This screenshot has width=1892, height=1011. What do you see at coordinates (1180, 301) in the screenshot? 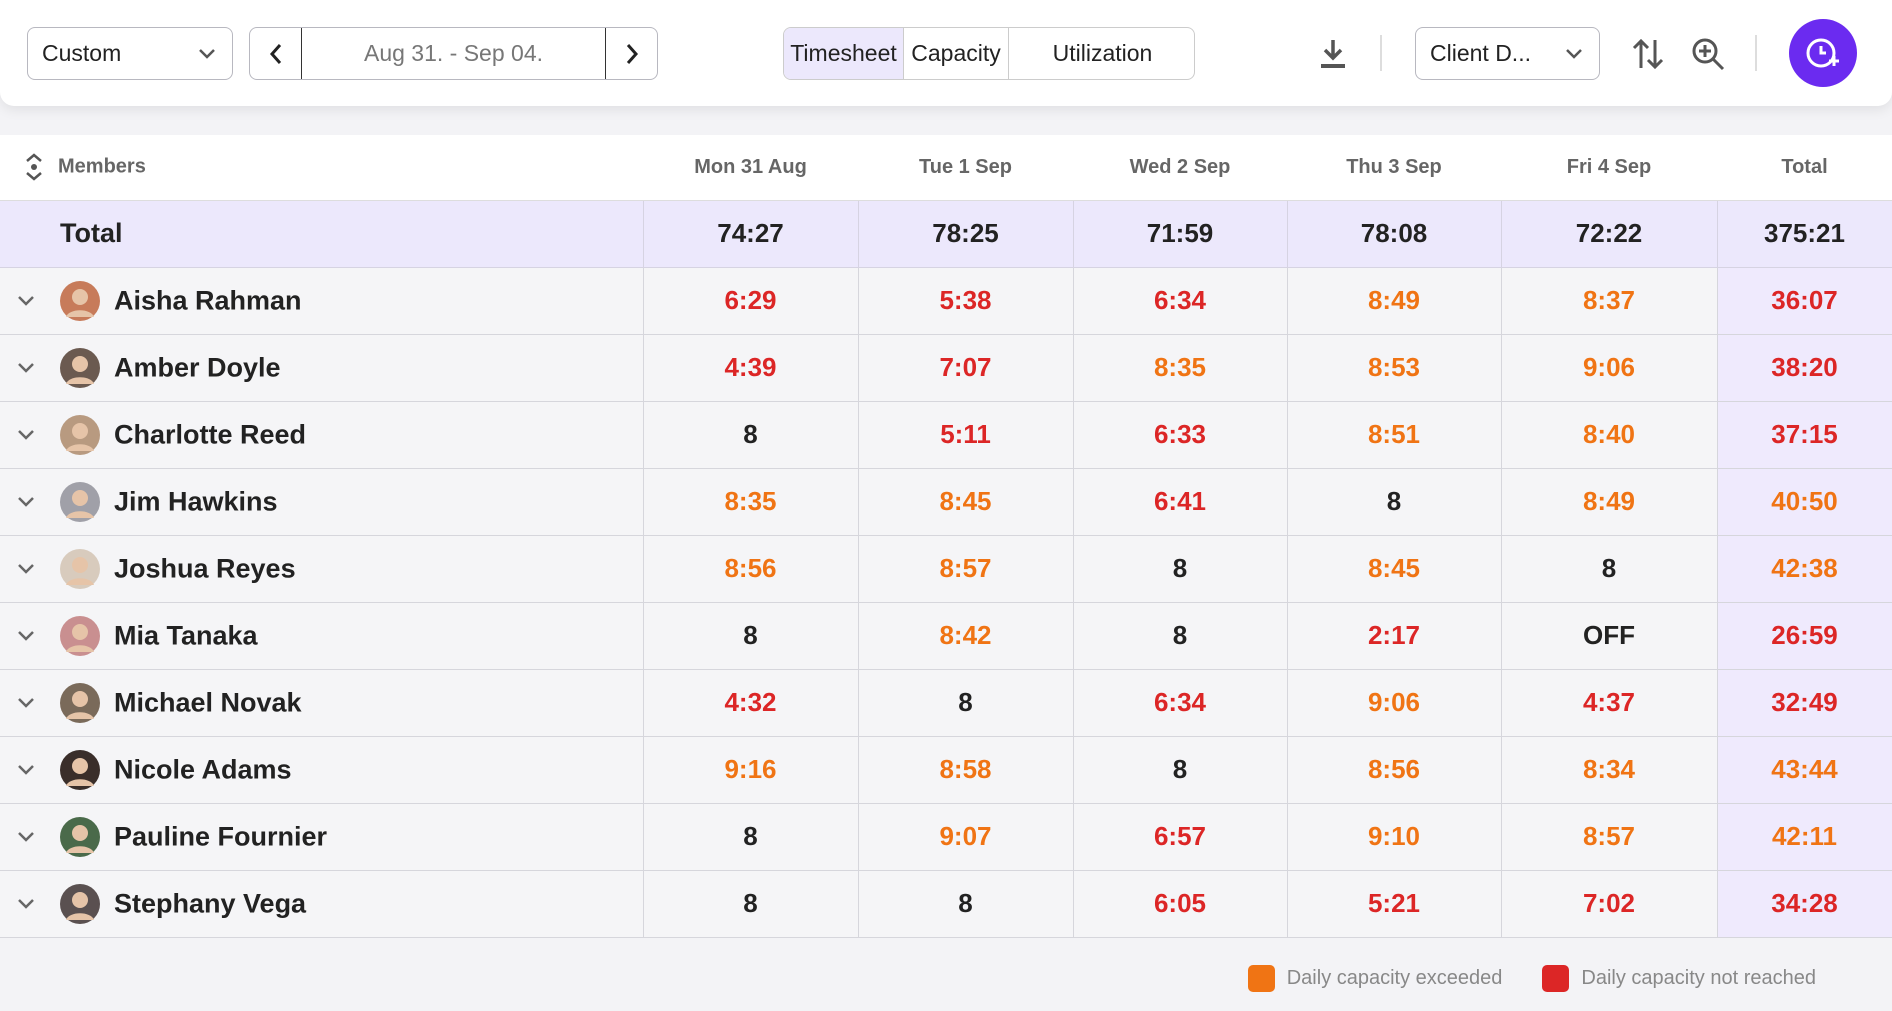
I see `time-cell: 6:34` at bounding box center [1180, 301].